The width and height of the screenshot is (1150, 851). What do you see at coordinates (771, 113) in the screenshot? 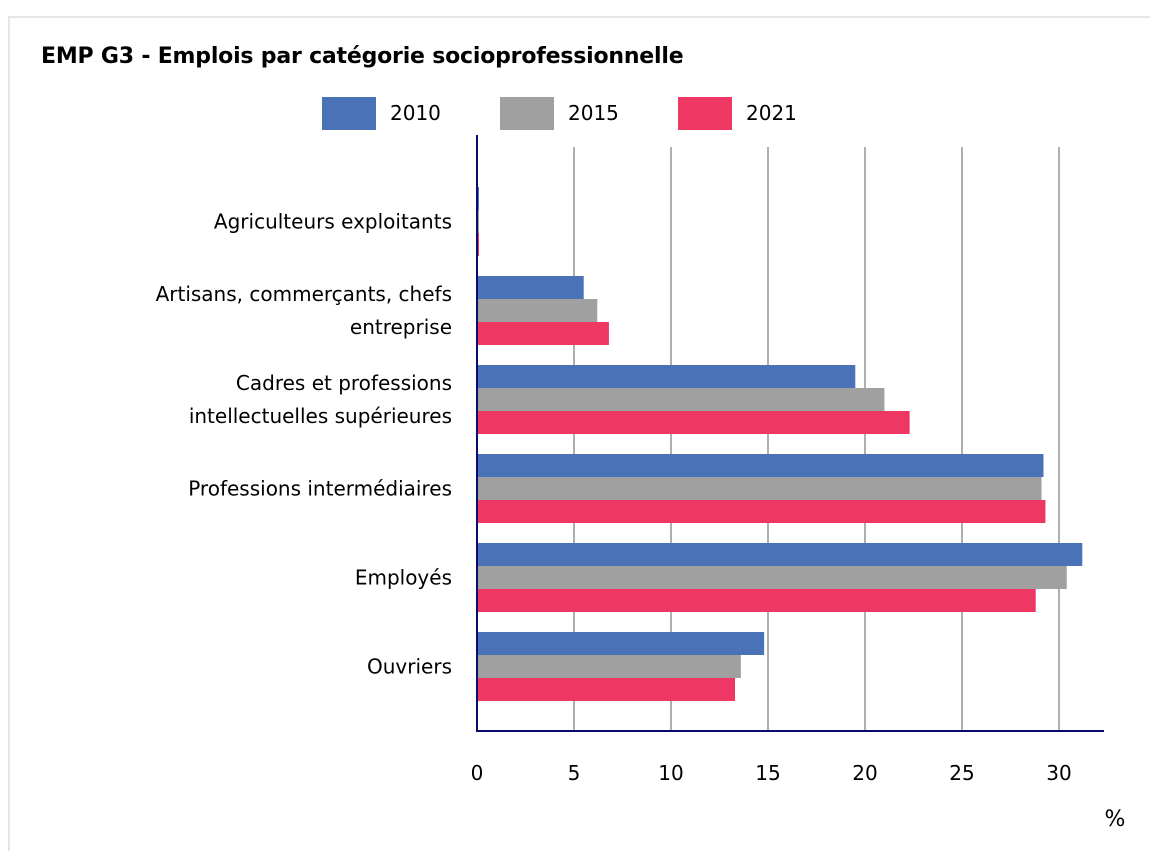
I see `legend-label-2021: 2021` at bounding box center [771, 113].